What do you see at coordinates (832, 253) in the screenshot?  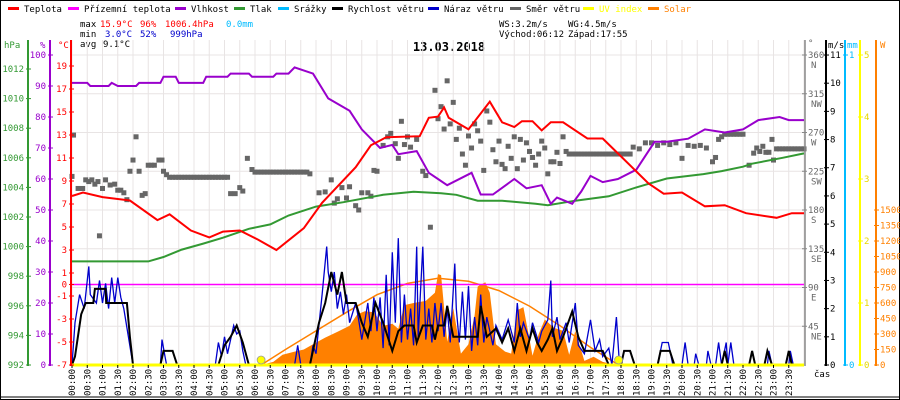 I see `ms-tick-label: 4` at bounding box center [832, 253].